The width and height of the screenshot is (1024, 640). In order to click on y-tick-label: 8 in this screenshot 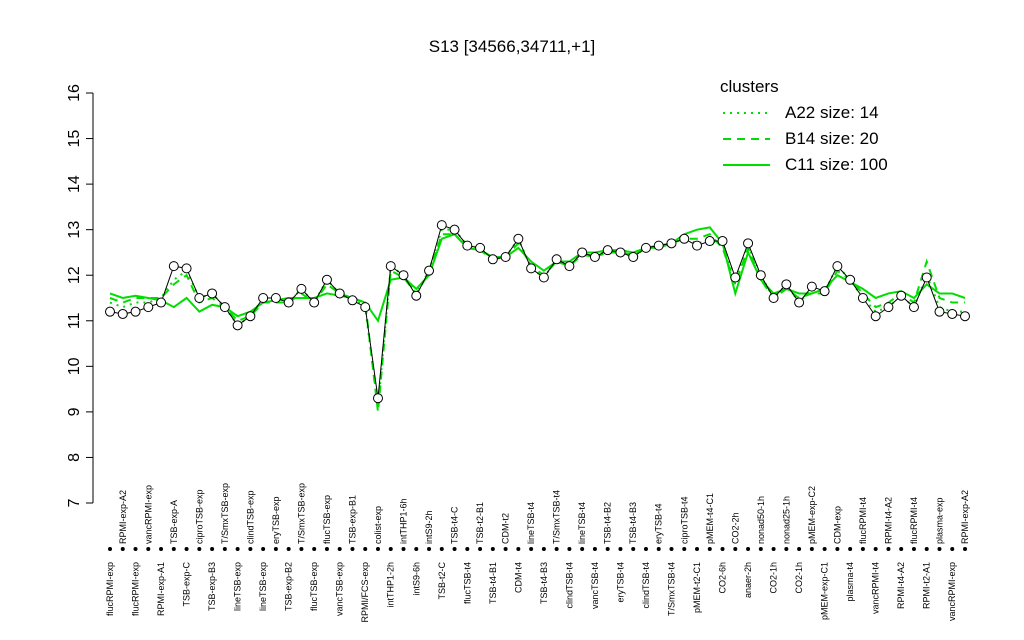, I will do `click(74, 457)`.